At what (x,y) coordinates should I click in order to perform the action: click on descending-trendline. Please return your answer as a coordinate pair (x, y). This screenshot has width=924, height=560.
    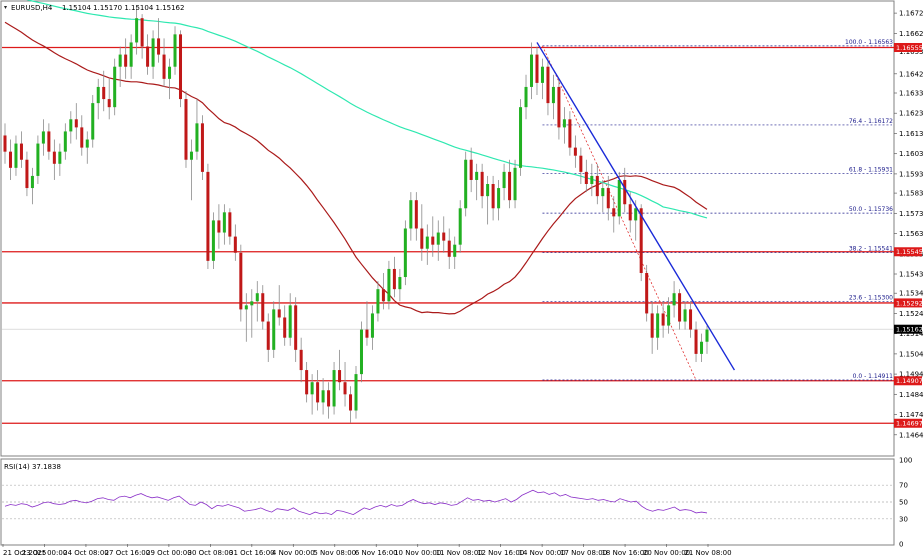
    Looking at the image, I should click on (636, 206).